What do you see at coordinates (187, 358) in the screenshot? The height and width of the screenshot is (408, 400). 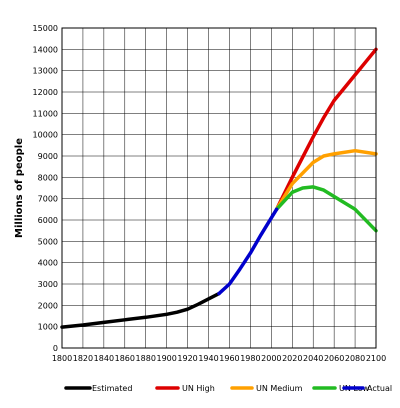 I see `x-tick-label: 1920` at bounding box center [187, 358].